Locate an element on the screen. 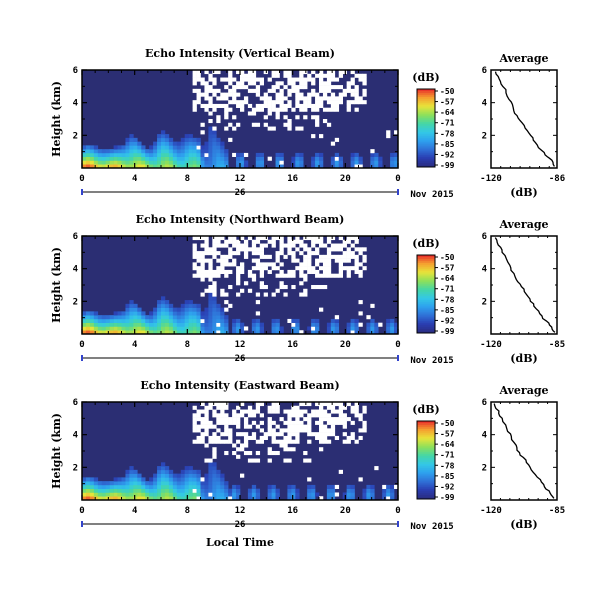 Image resolution: width=613 pixels, height=598 pixels. colorbar: (dB)-50-57-64-71-78-85-92-99 is located at coordinates (433, 120).